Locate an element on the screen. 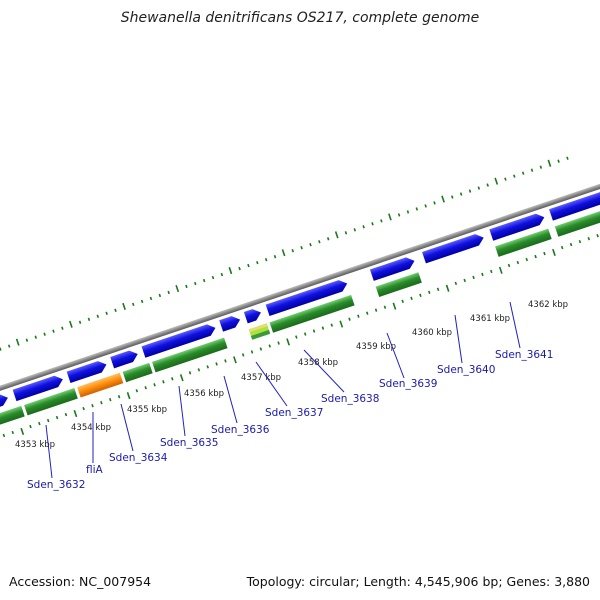  gene-label-sden-3636: Sden_3636 is located at coordinates (240, 430).